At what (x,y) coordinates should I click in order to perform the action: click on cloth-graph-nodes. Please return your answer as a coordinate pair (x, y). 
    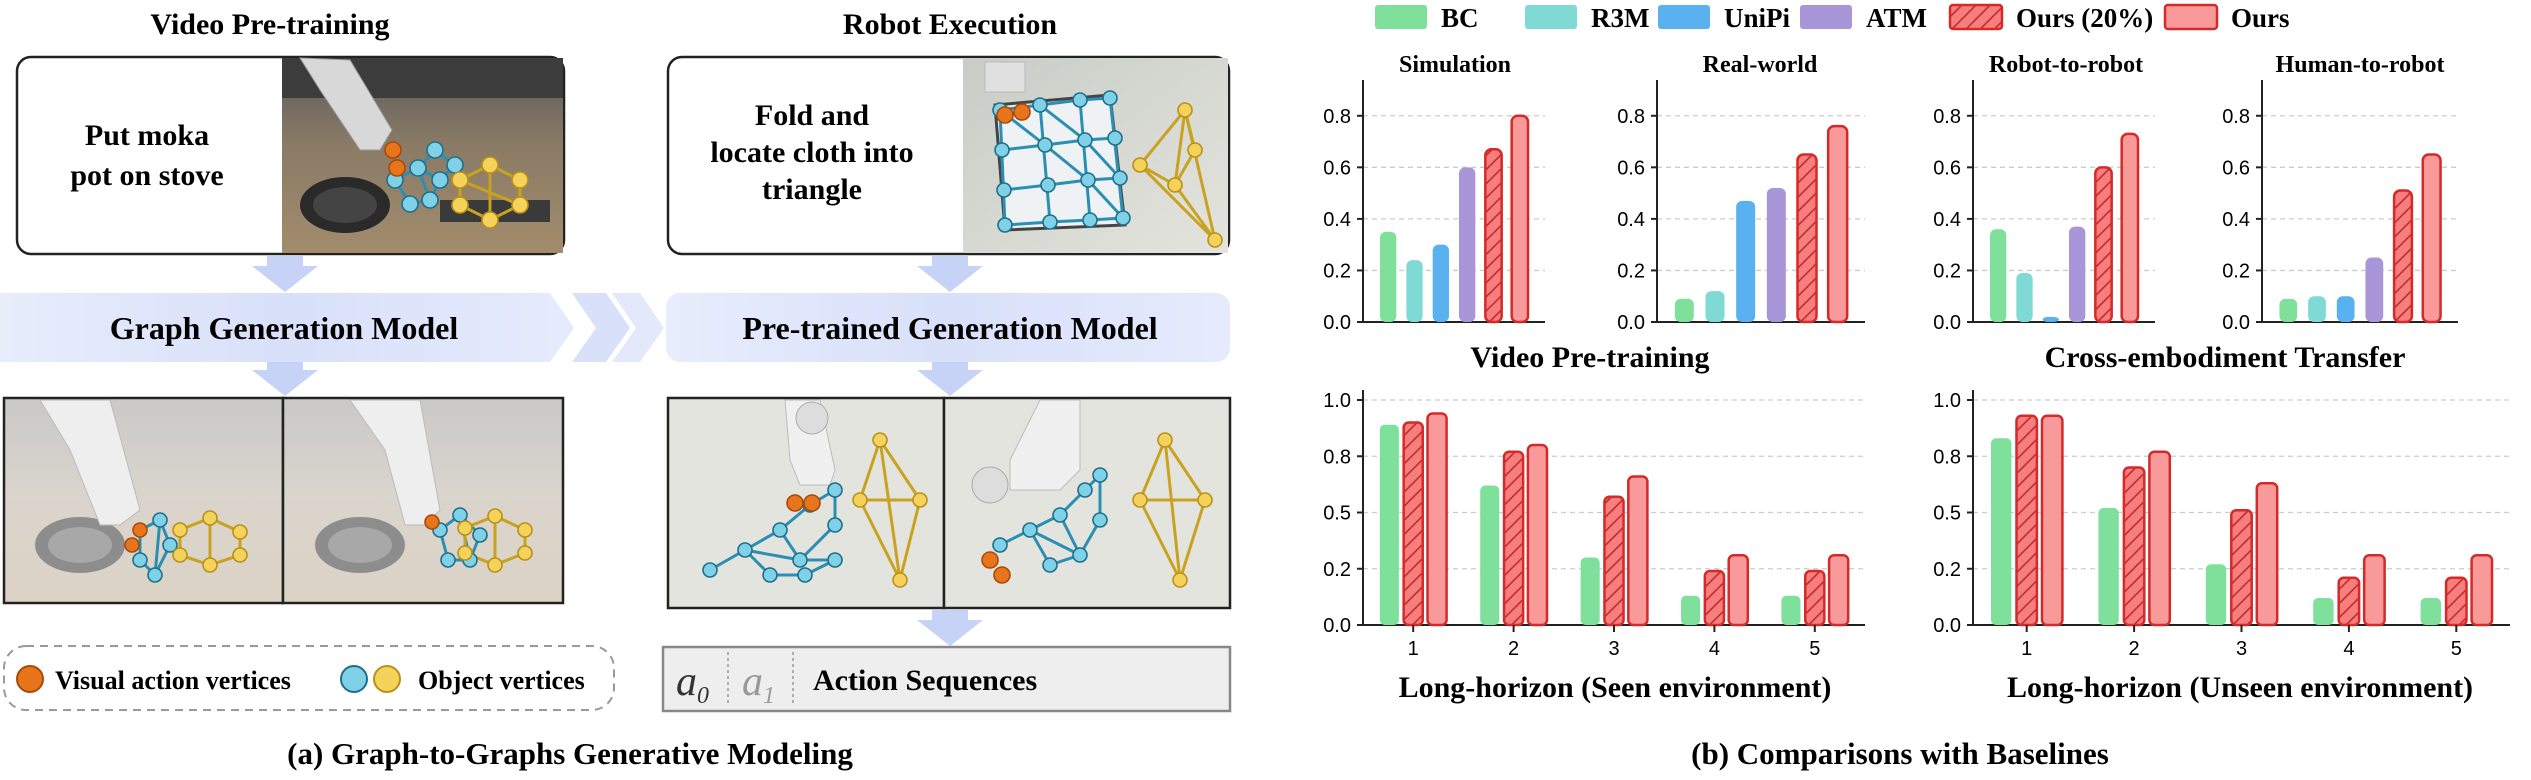
    Looking at the image, I should click on (1107, 169).